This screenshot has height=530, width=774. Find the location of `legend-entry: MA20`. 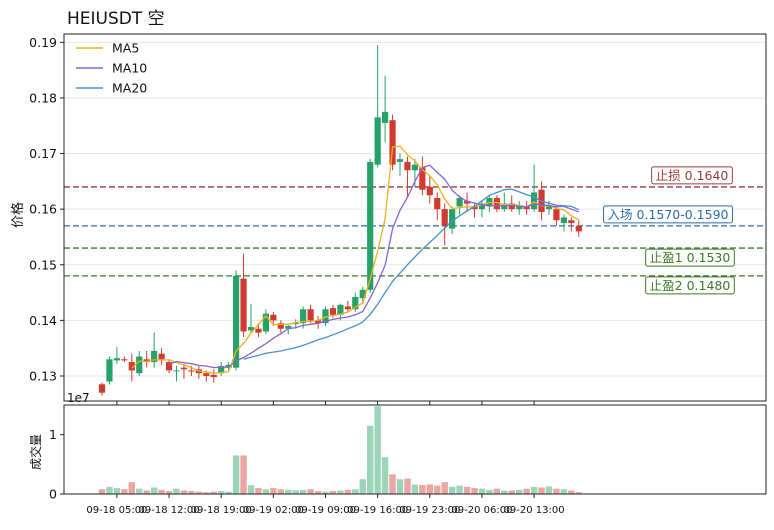

legend-entry: MA20 is located at coordinates (111, 88).